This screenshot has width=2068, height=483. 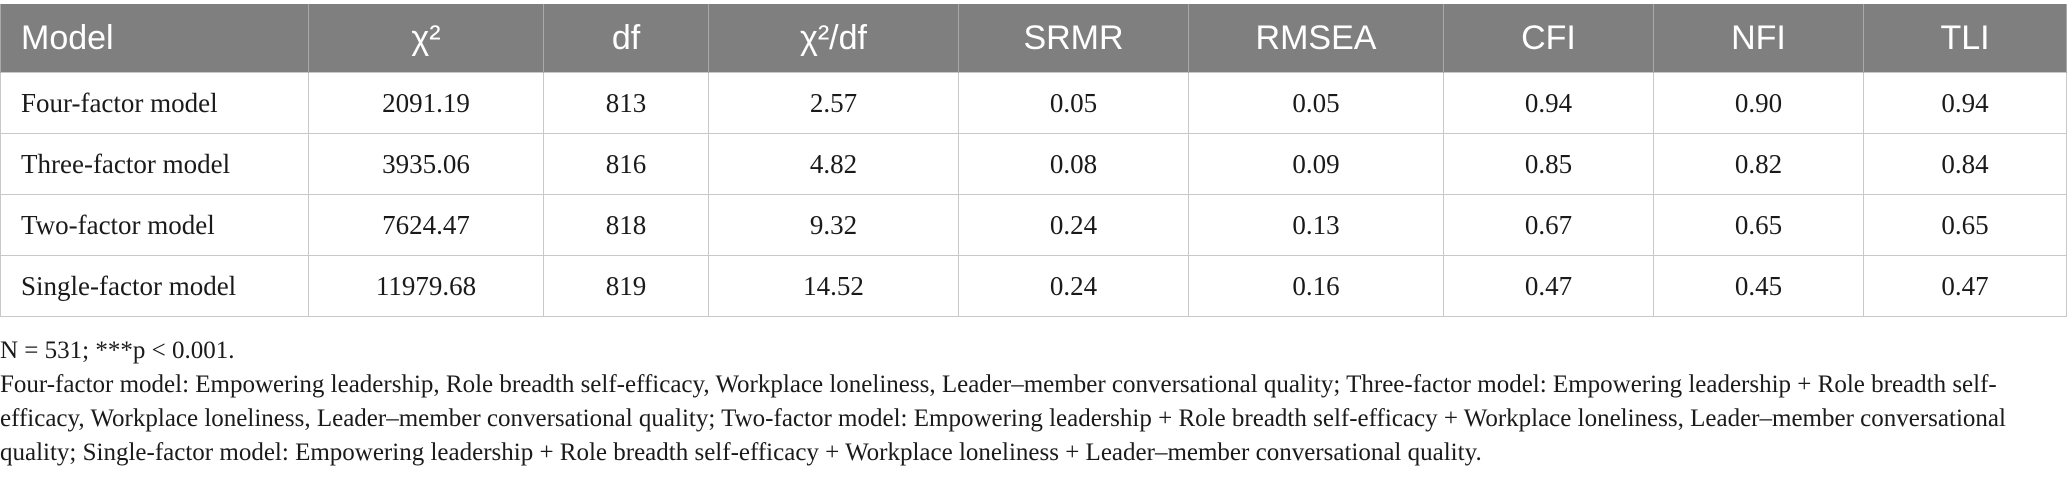 I want to click on header-srmr: SRMR, so click(x=1073, y=38).